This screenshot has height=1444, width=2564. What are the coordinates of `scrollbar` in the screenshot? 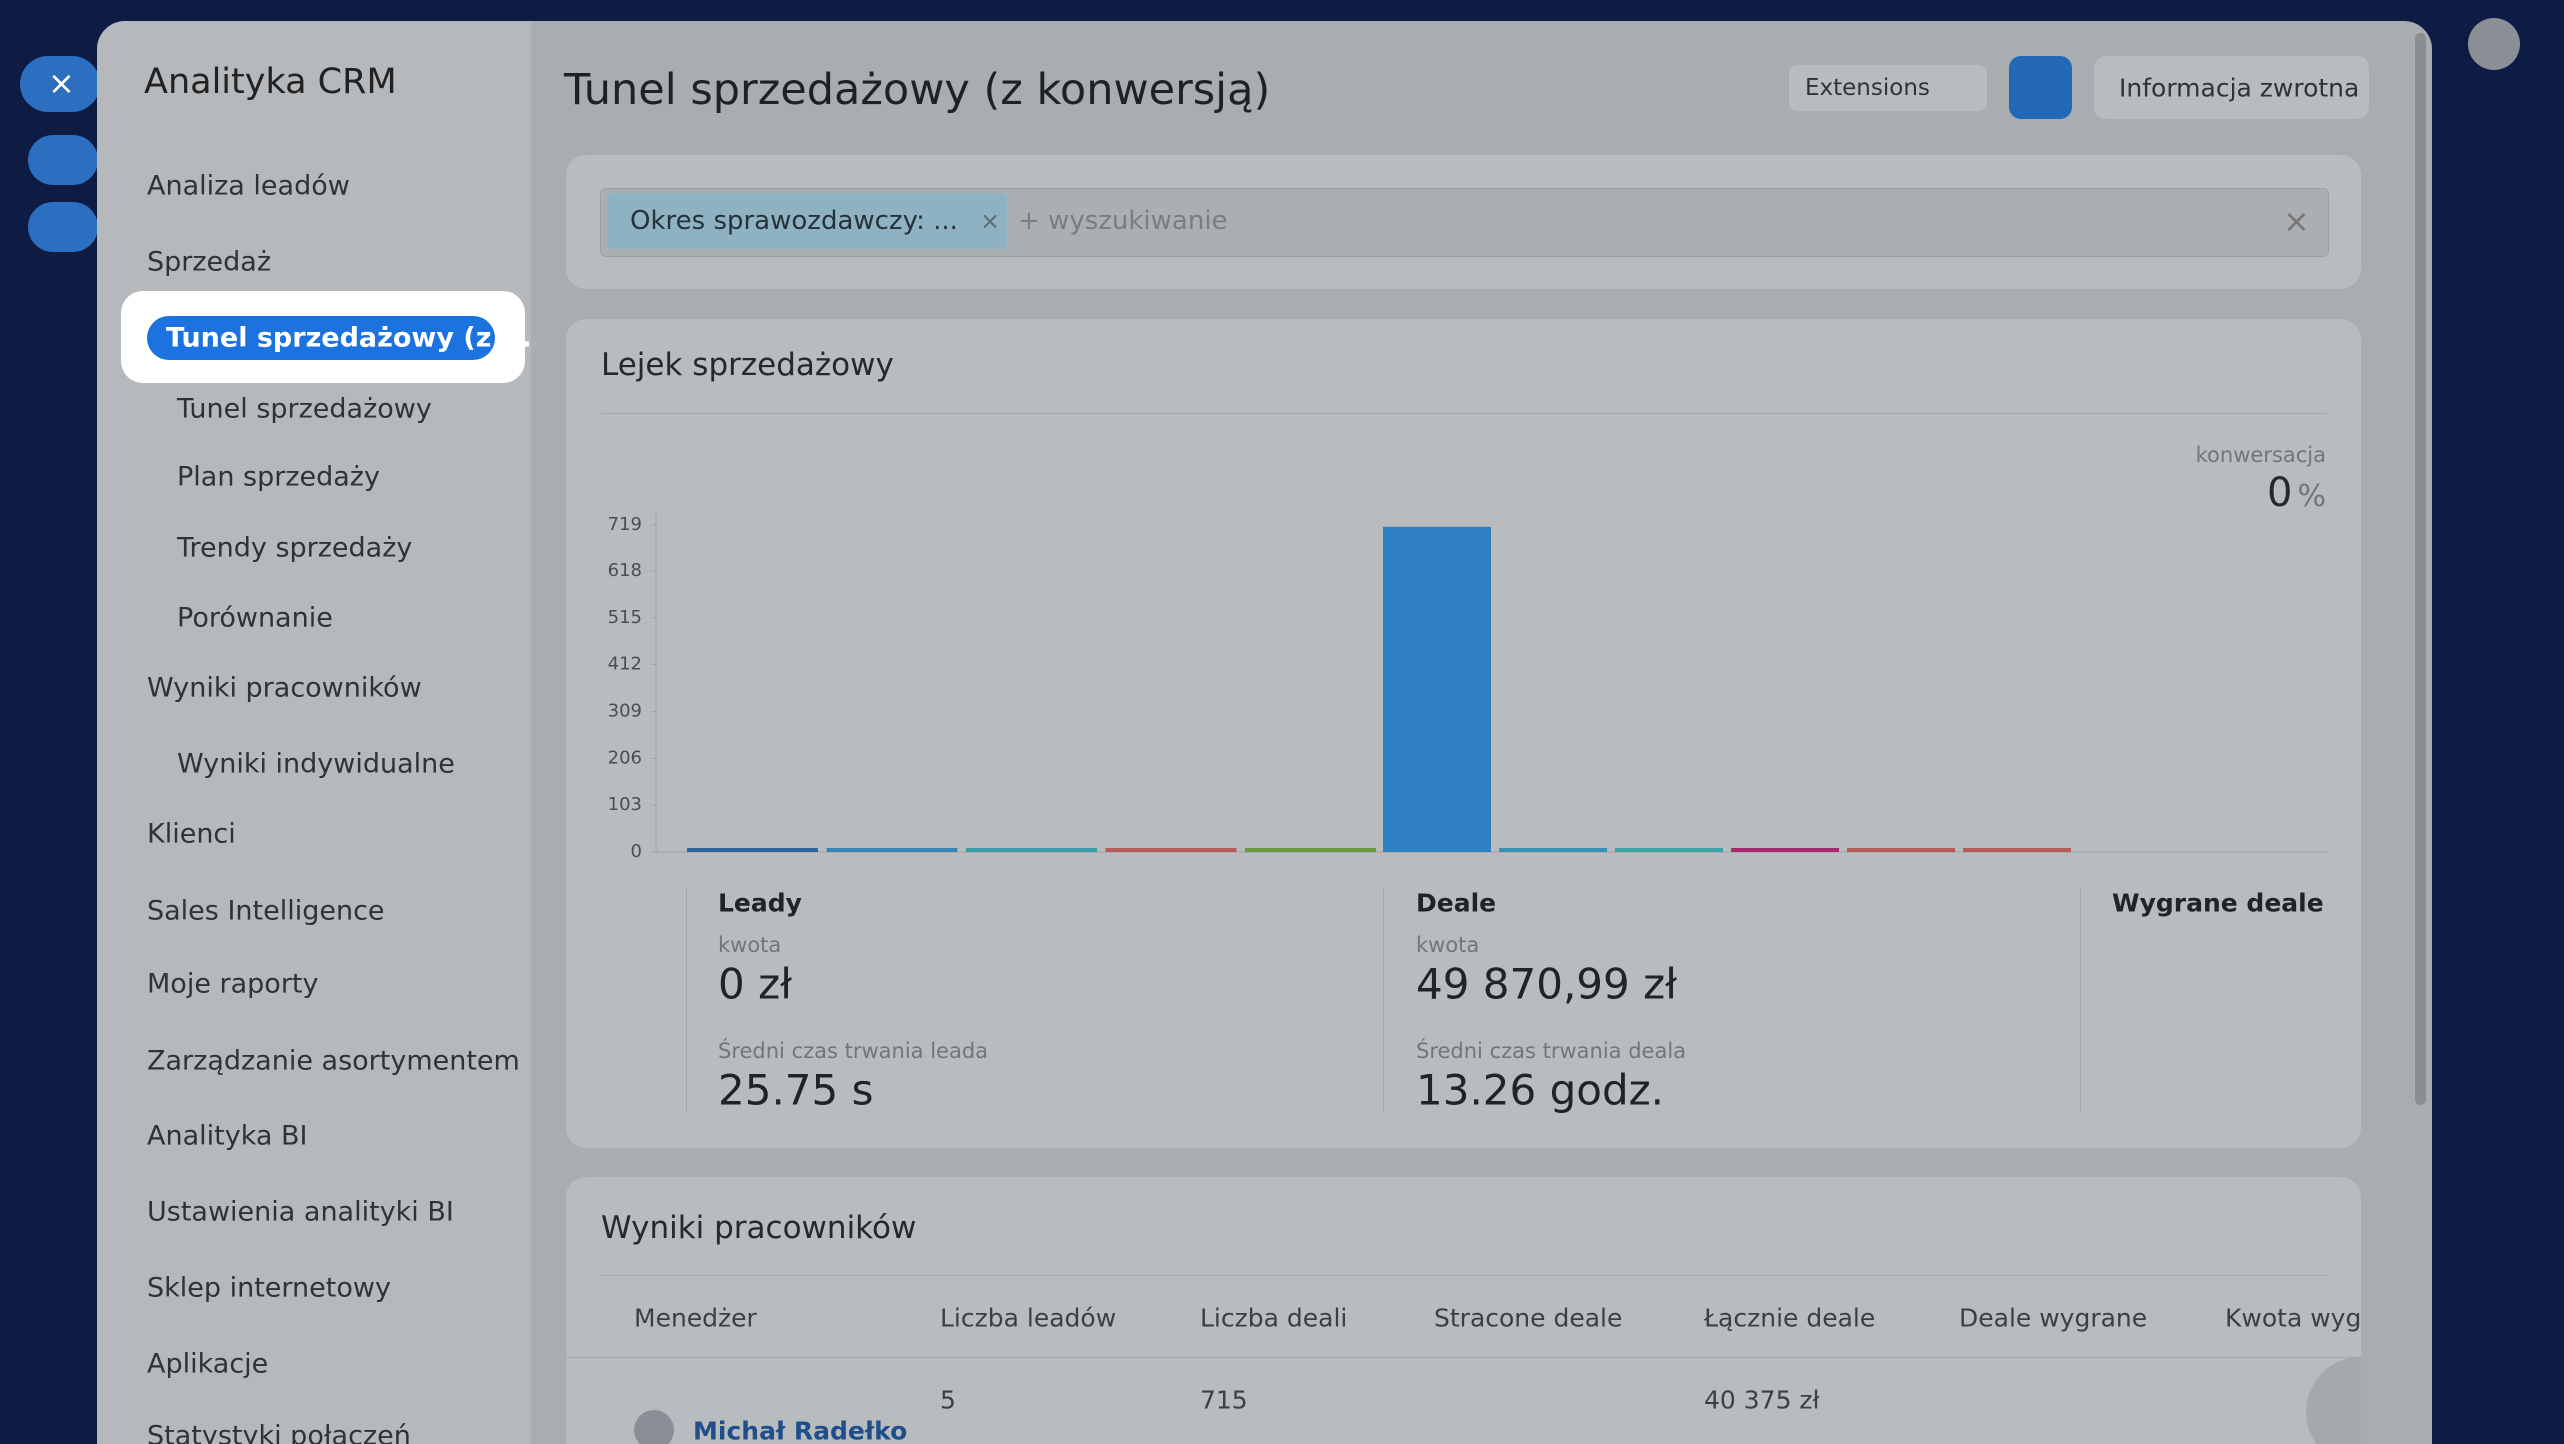 It's located at (2420, 569).